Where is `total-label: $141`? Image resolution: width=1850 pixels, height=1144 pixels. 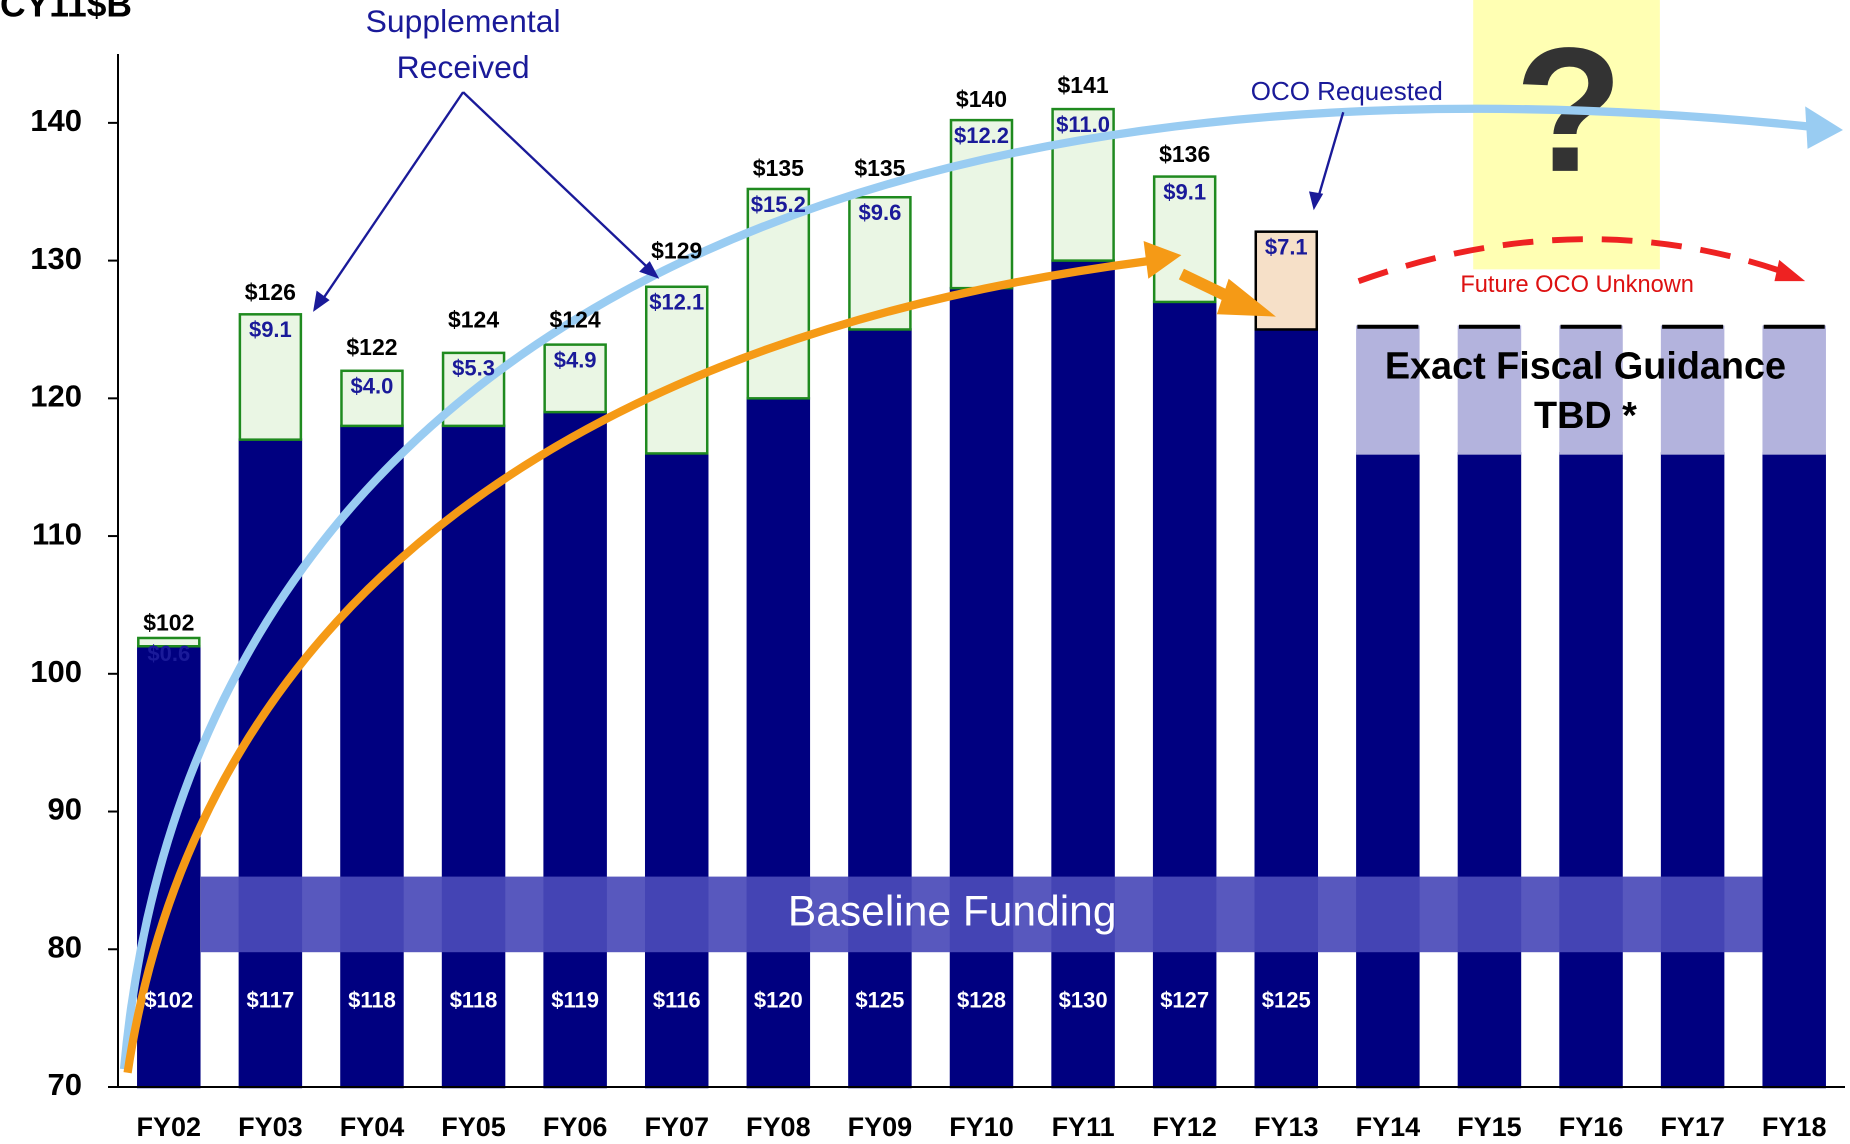
total-label: $141 is located at coordinates (1083, 85).